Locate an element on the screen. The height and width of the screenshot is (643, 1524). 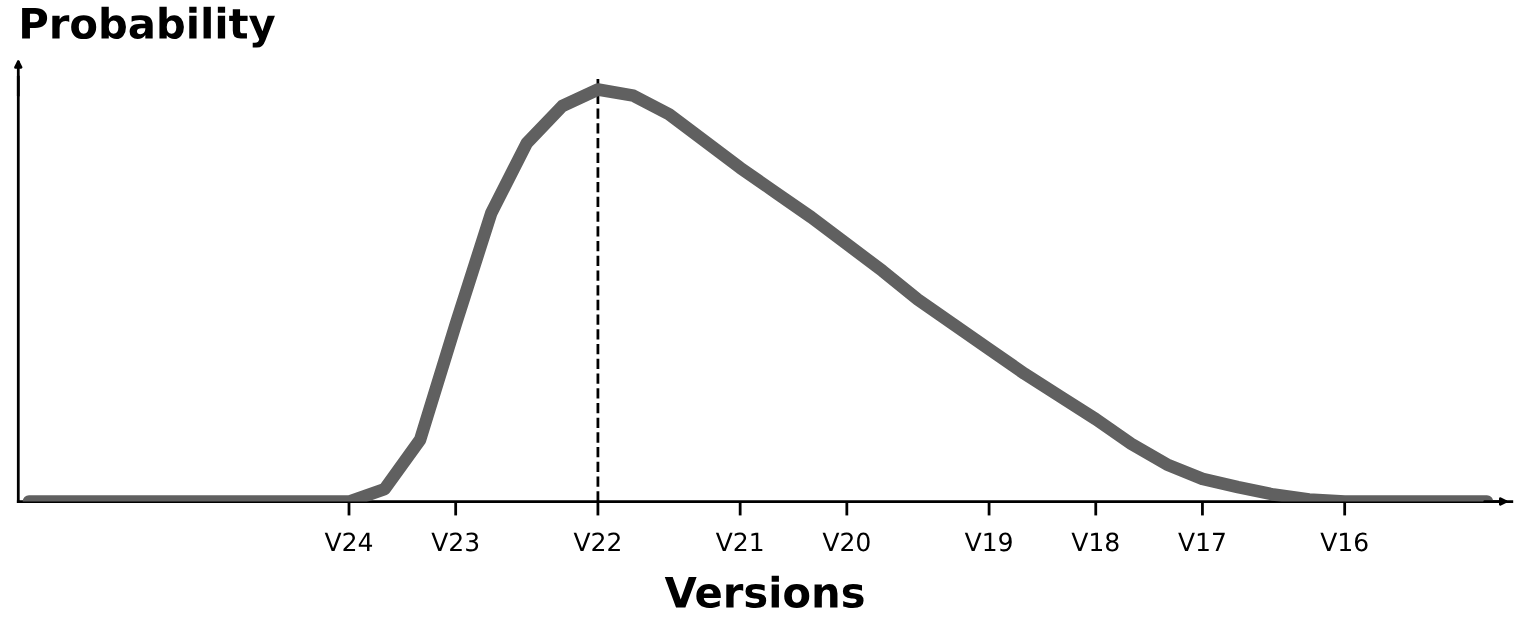
x-tick-label: V16 is located at coordinates (1344, 542).